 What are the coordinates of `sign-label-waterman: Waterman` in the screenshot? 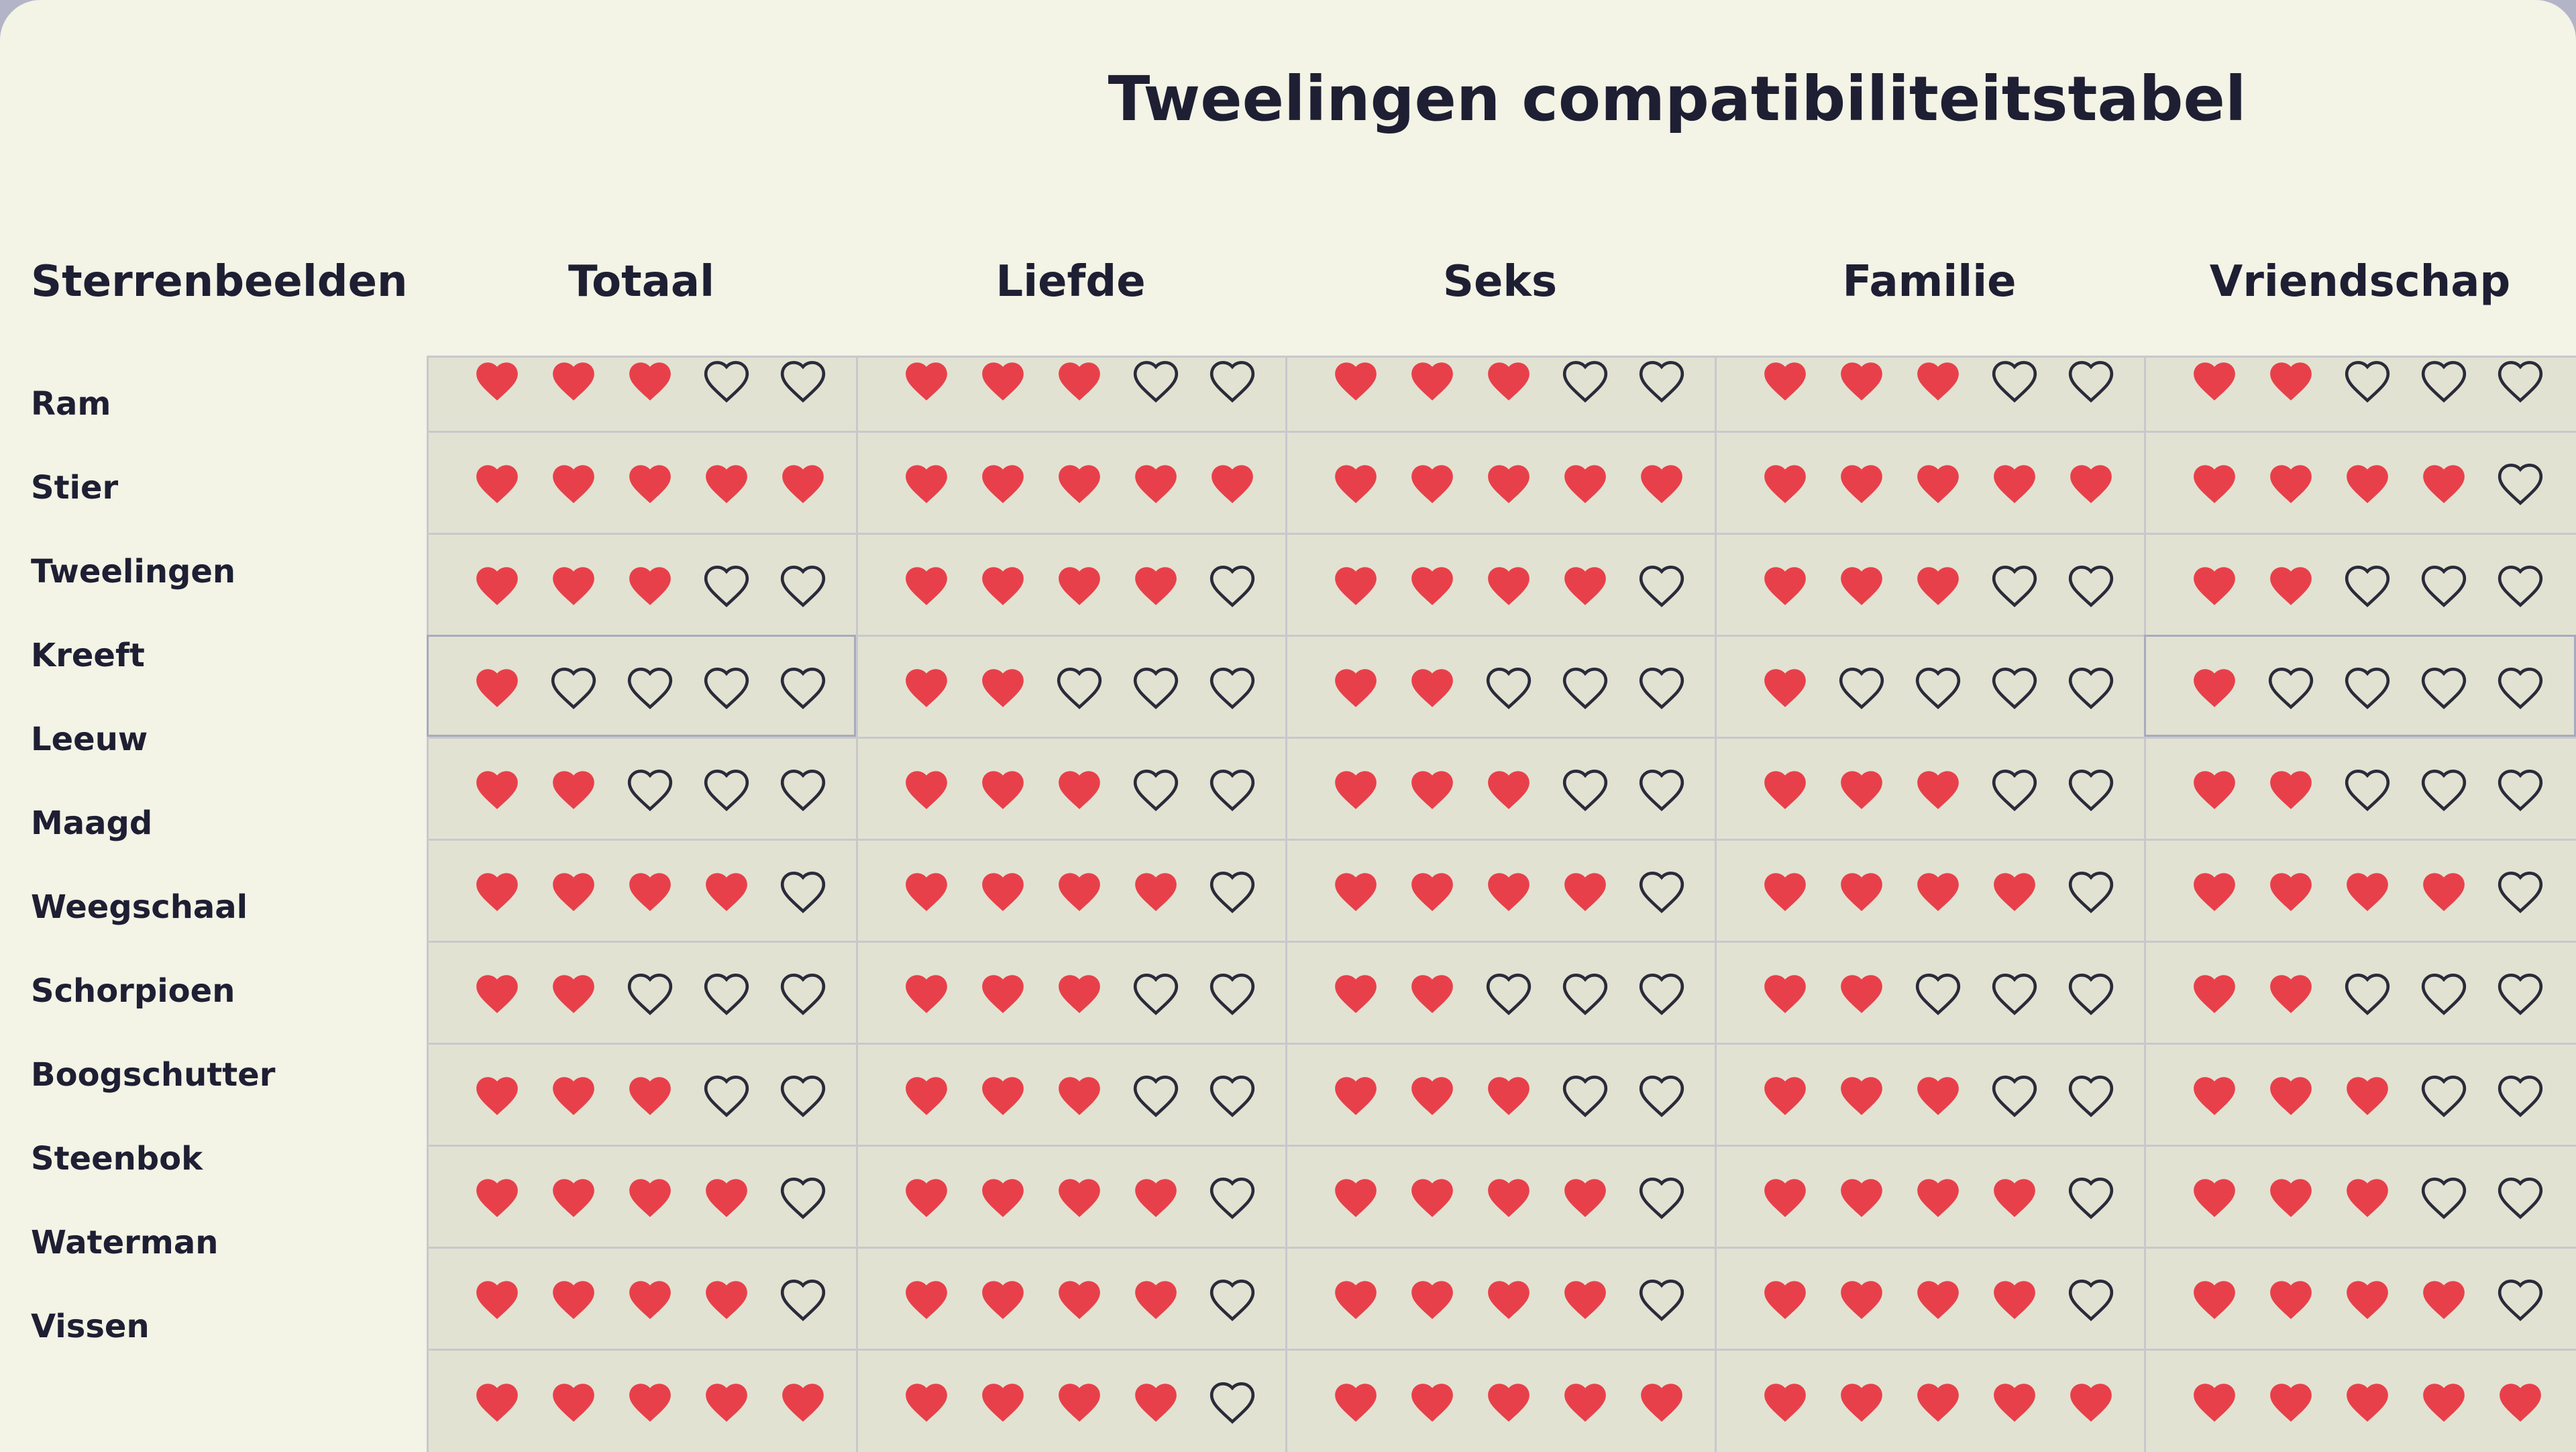 It's located at (125, 1242).